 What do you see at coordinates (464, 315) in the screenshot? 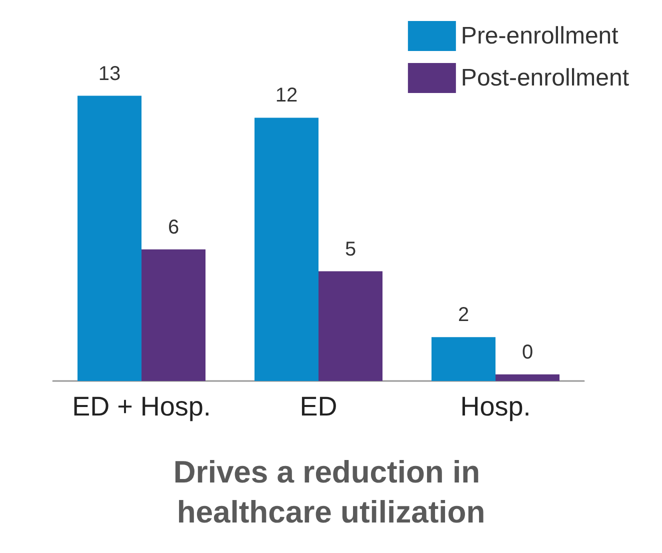
I see `data-label: 2` at bounding box center [464, 315].